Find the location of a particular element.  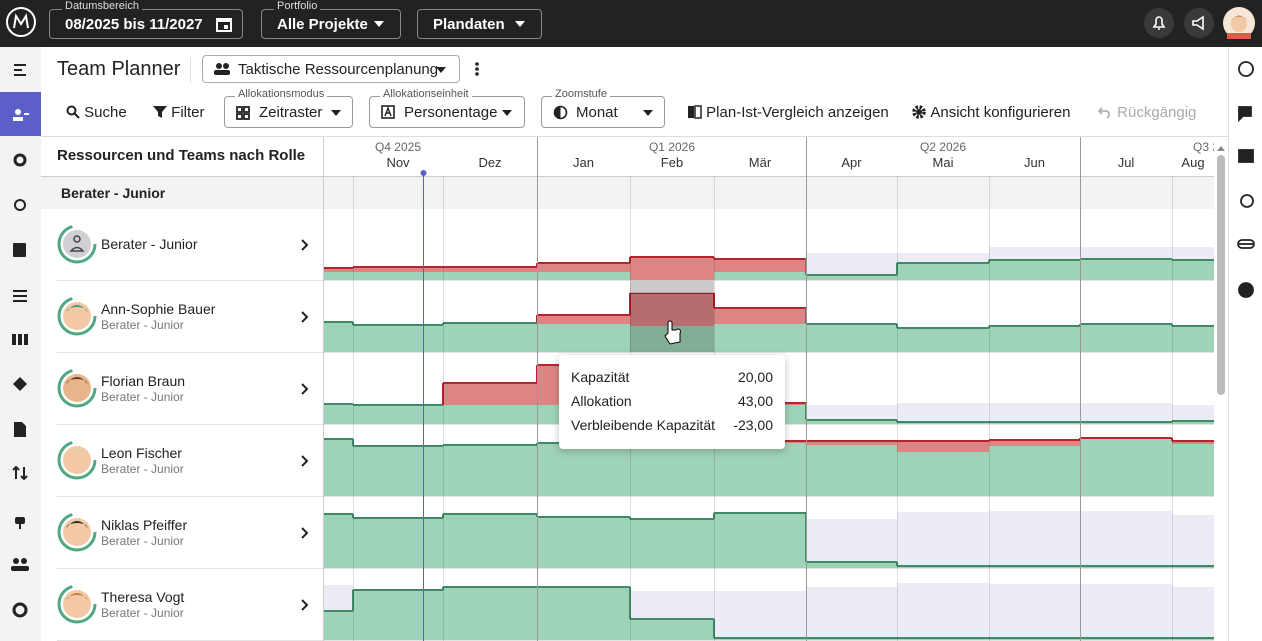

zoom-select: Zoomstufe Monat is located at coordinates (603, 108).